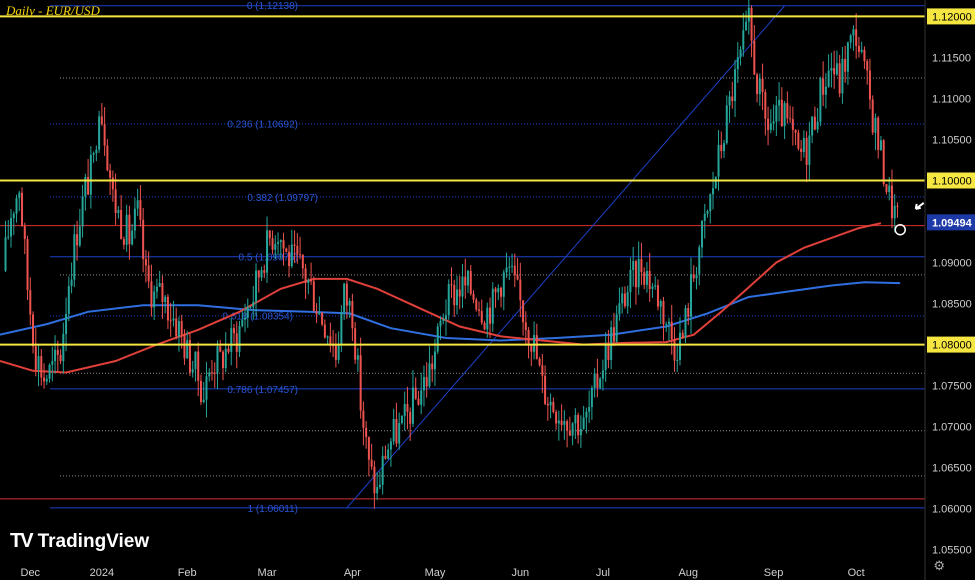 The height and width of the screenshot is (580, 975). I want to click on fib-label: 0.236 (1.10692), so click(262, 125).